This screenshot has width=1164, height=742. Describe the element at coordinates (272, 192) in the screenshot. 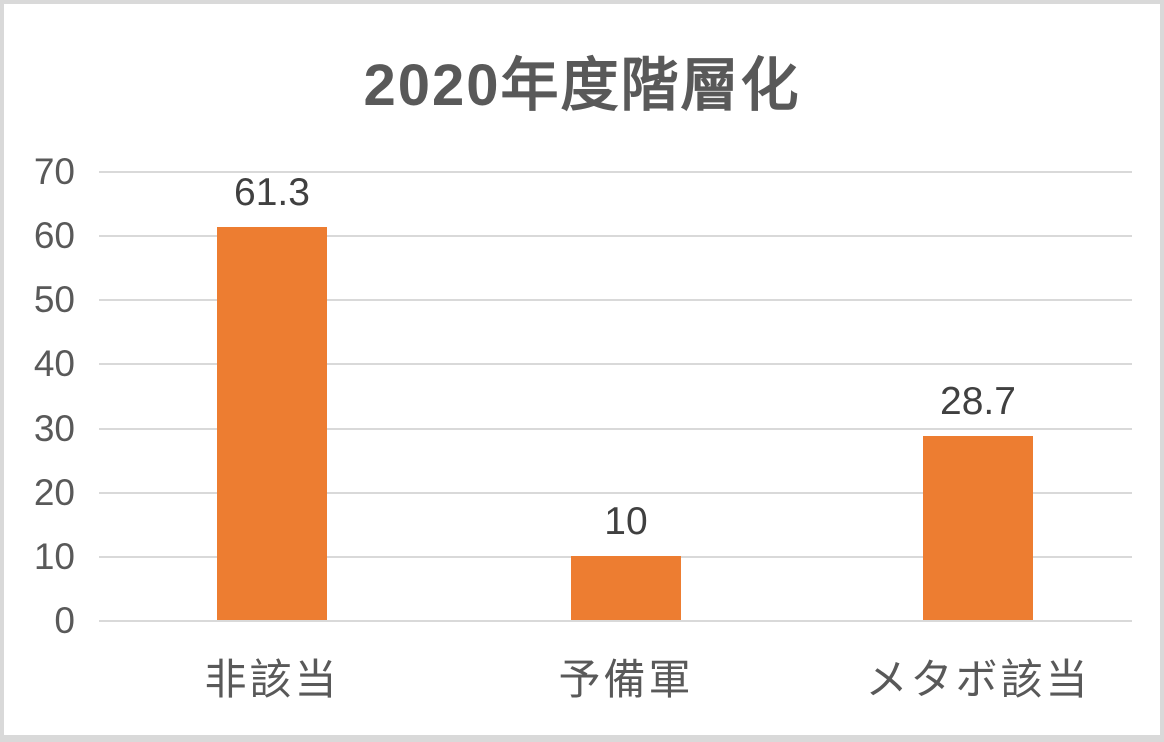

I see `bar-data-label: 61.3` at that location.